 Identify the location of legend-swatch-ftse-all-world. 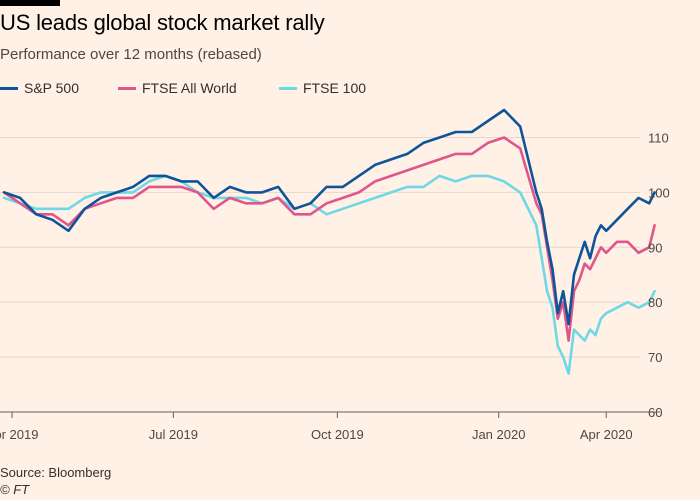
(127, 88).